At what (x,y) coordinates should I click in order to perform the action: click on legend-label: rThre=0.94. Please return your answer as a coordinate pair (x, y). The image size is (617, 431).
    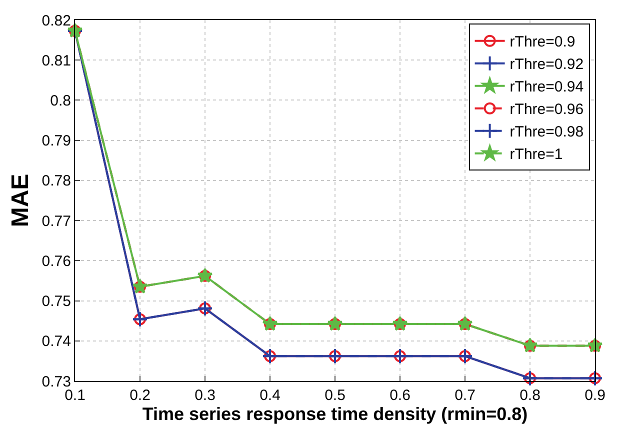
    Looking at the image, I should click on (547, 87).